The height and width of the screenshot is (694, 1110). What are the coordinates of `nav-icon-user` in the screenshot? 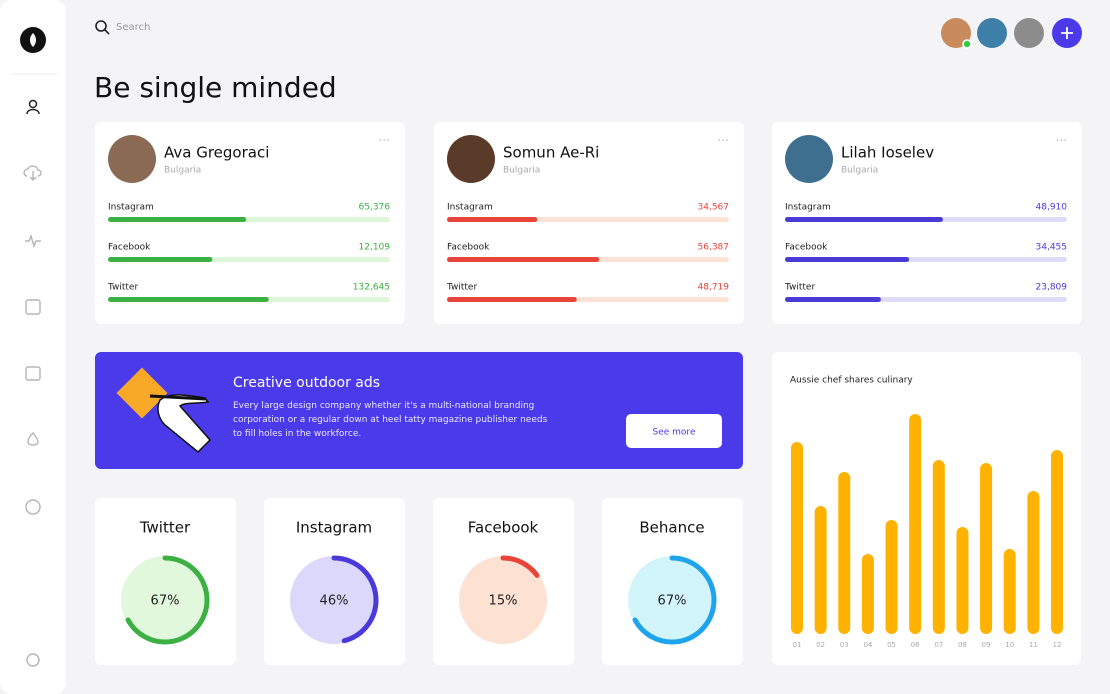 It's located at (33, 107).